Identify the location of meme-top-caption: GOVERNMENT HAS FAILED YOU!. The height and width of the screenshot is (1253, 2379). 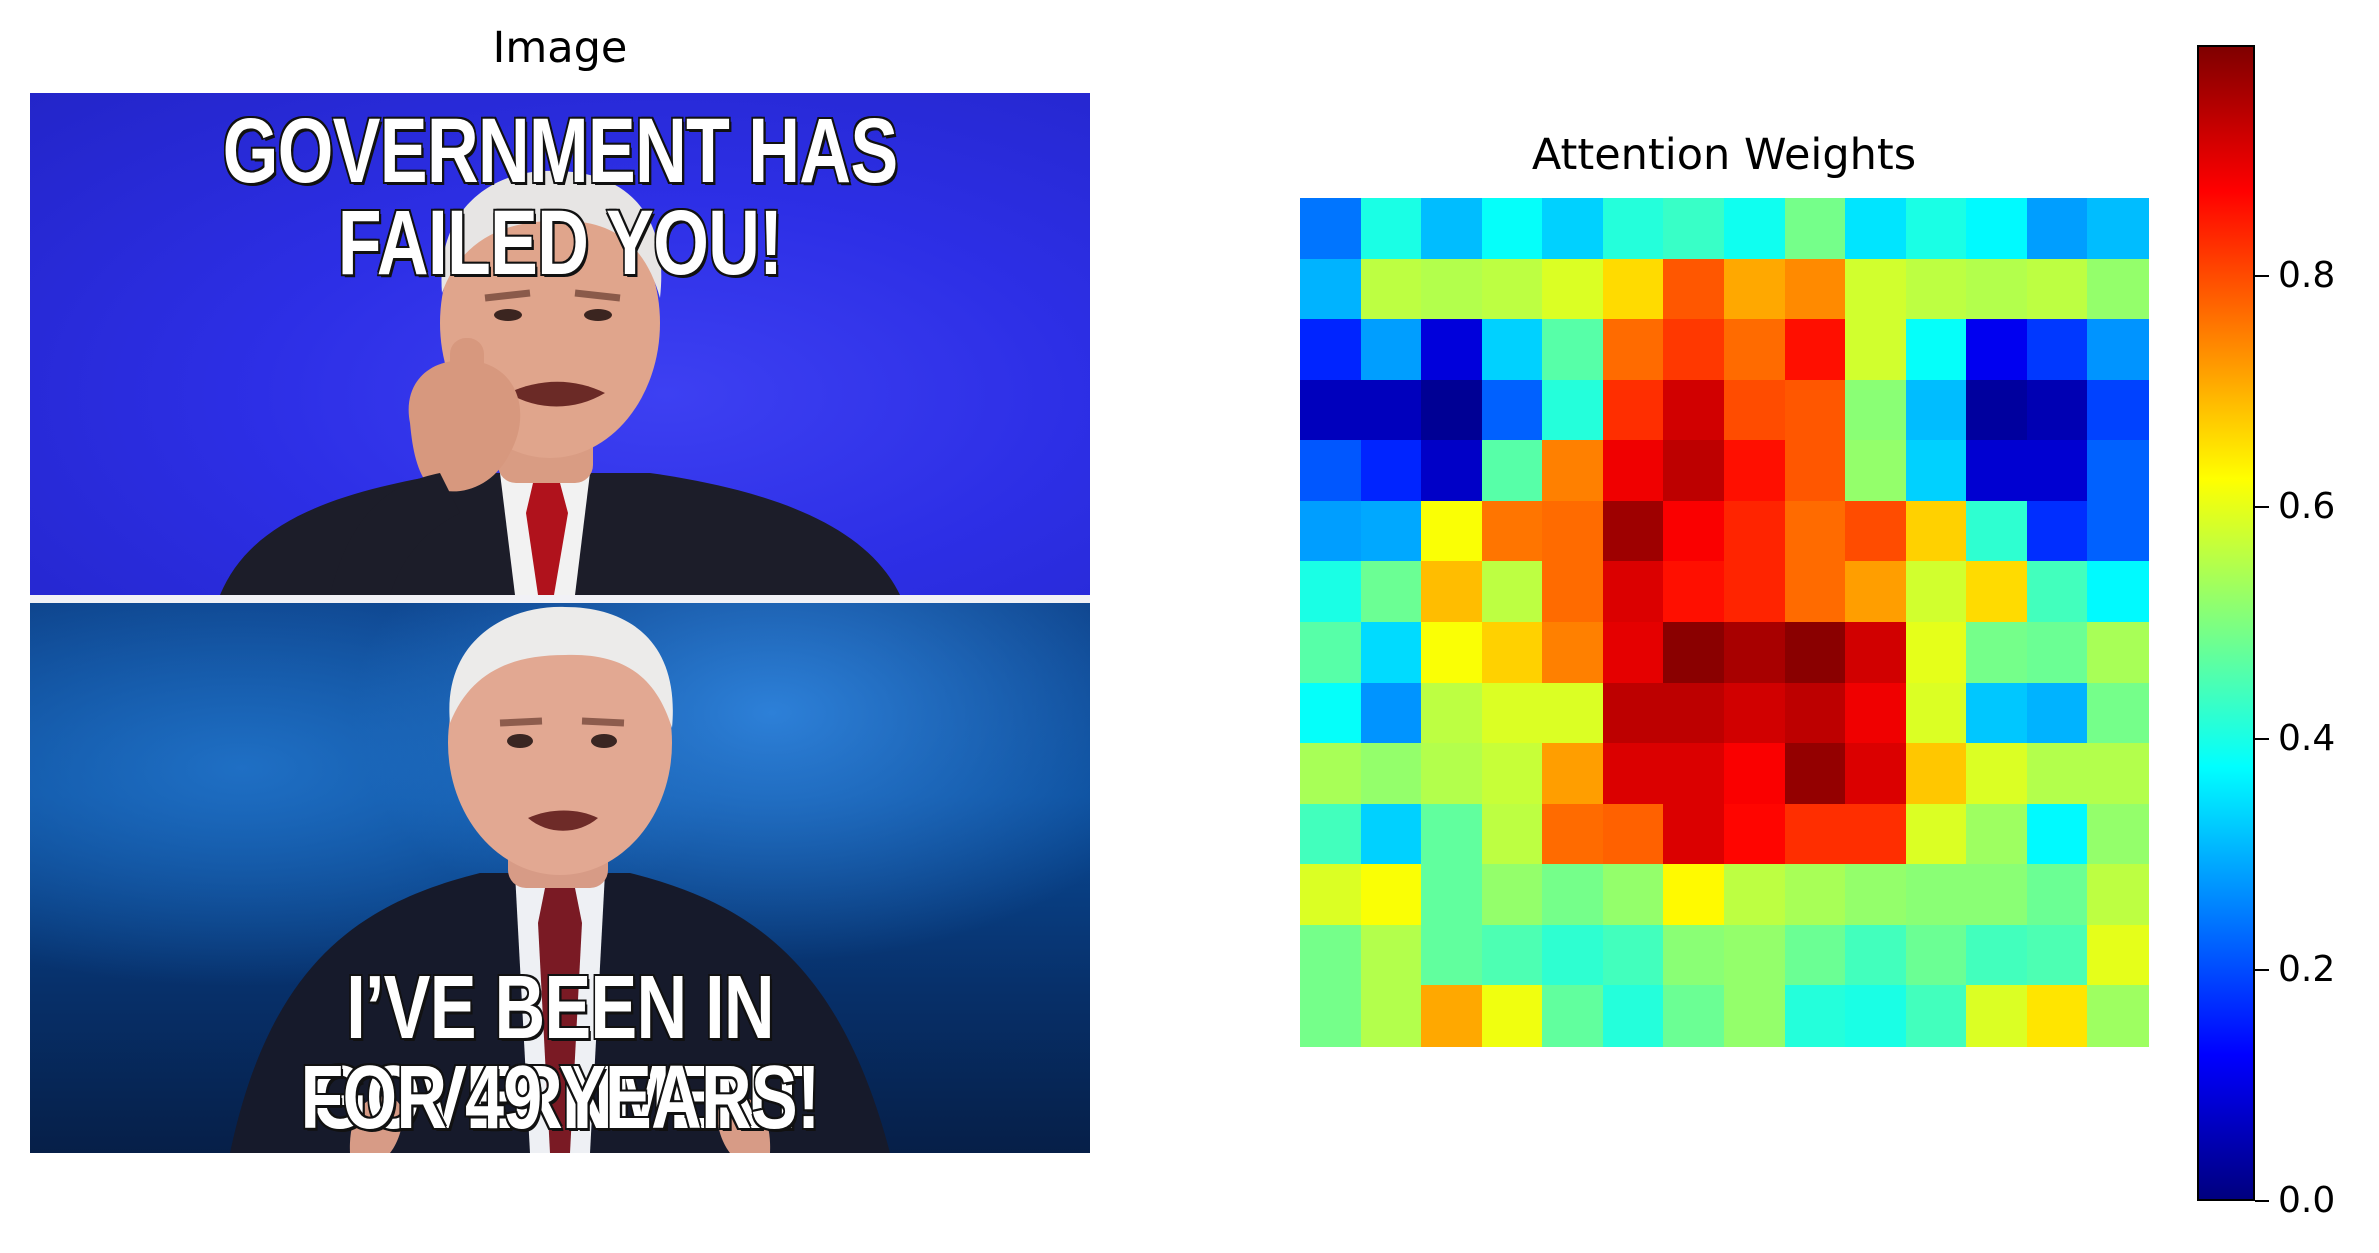
(560, 197).